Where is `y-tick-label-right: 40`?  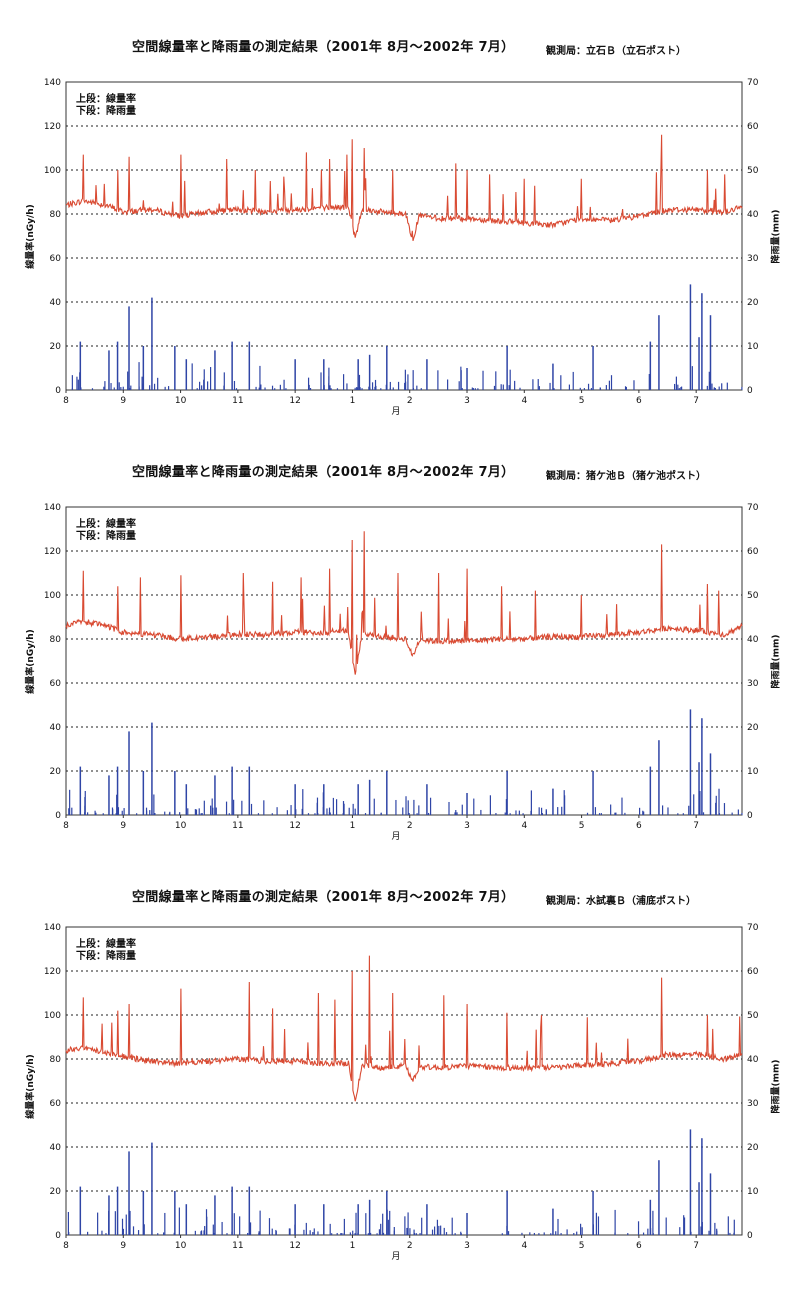 y-tick-label-right: 40 is located at coordinates (753, 640).